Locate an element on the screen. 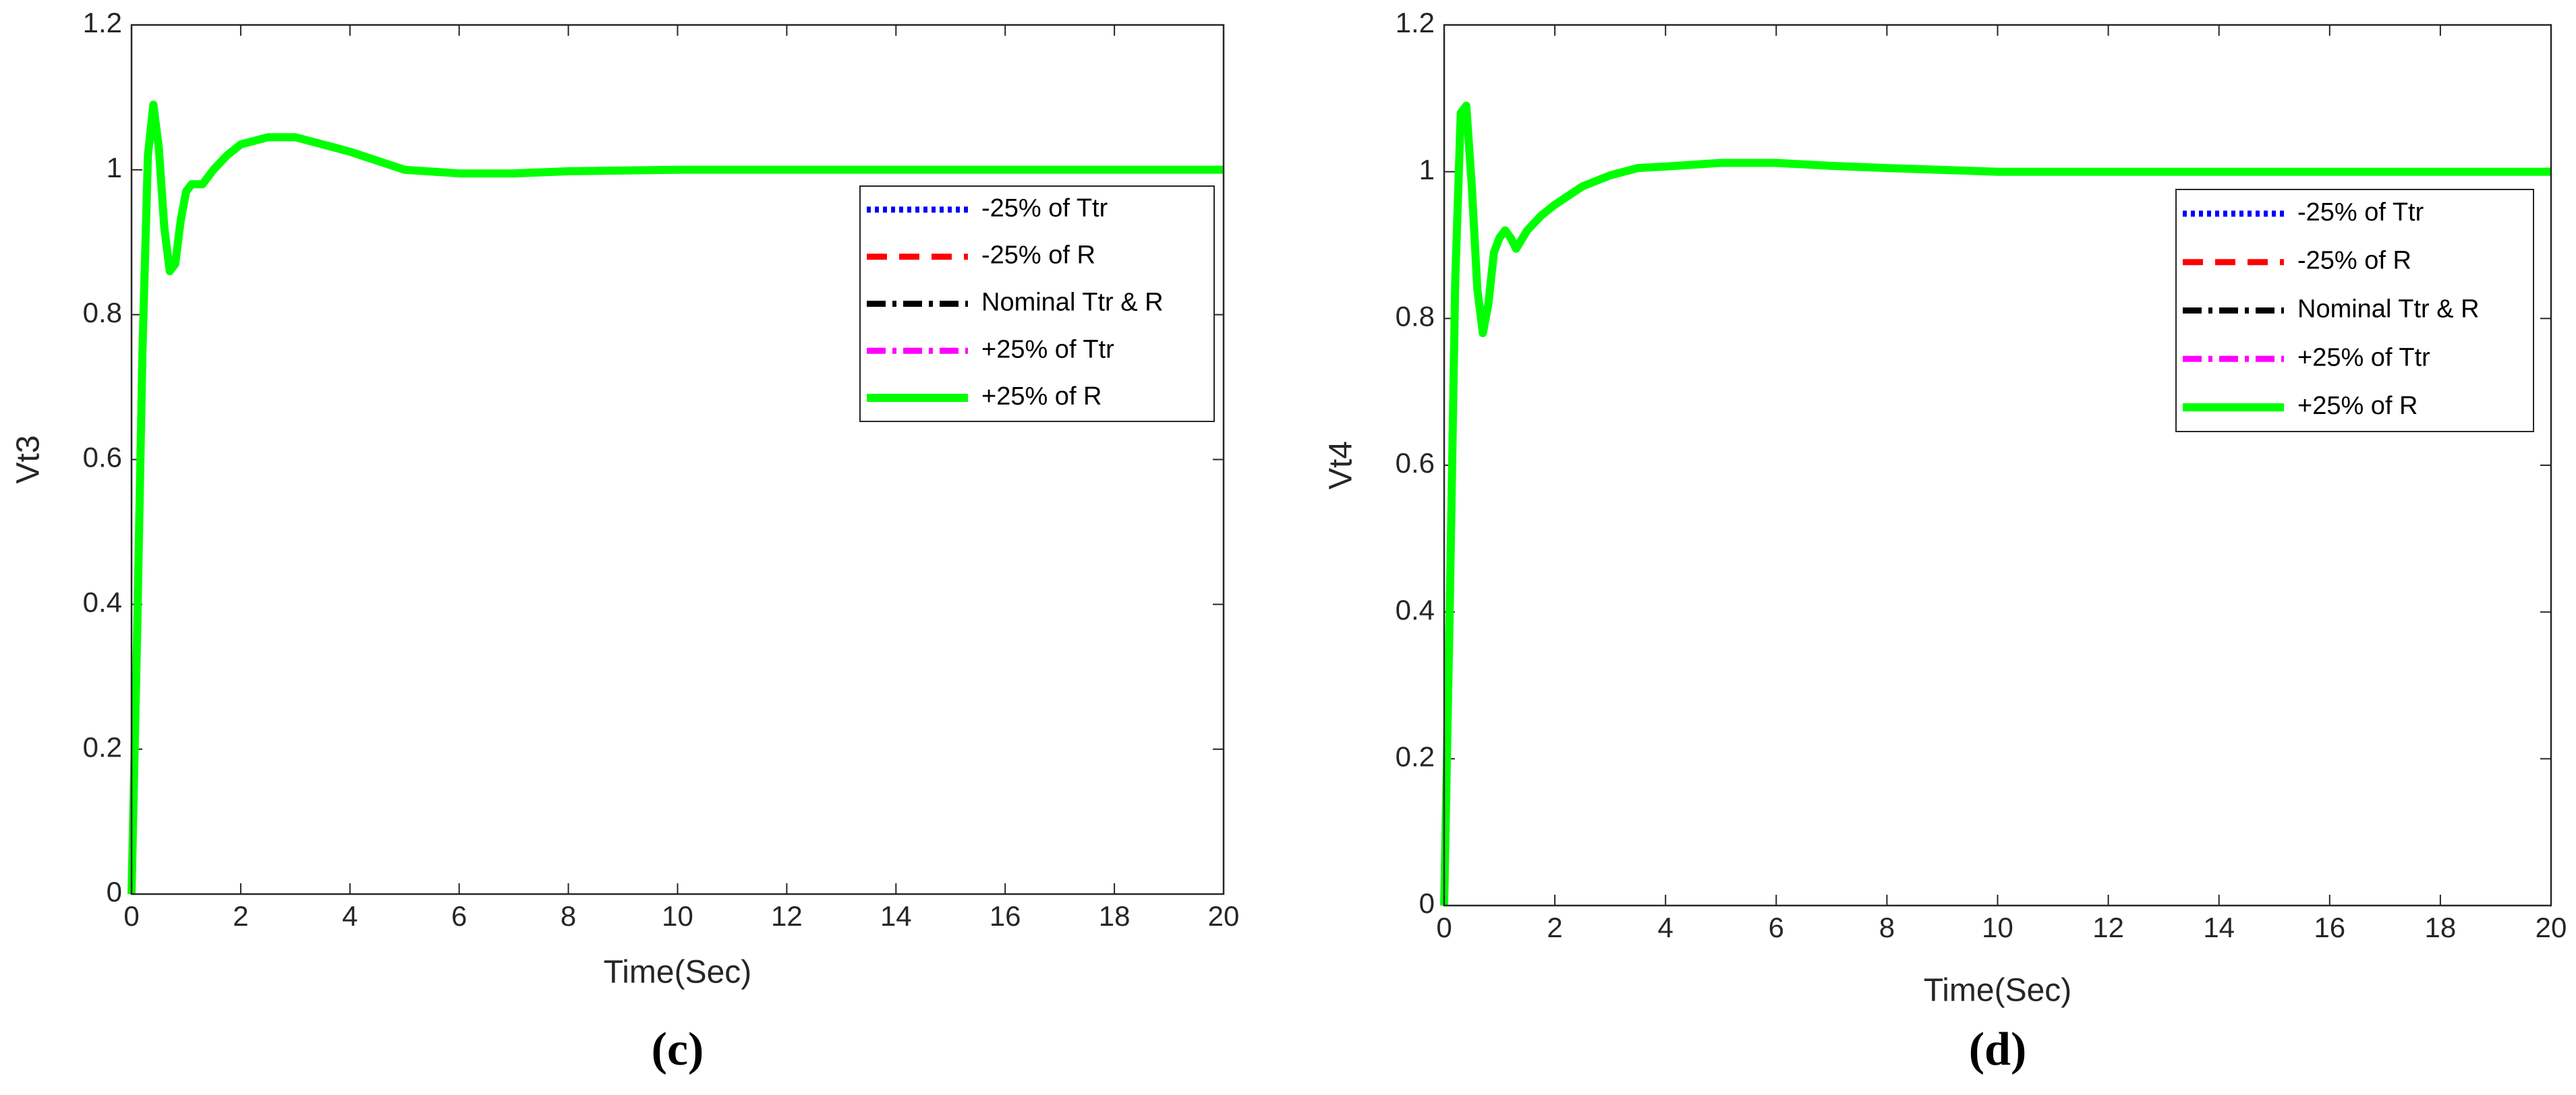  caption: (d) is located at coordinates (1998, 1049).